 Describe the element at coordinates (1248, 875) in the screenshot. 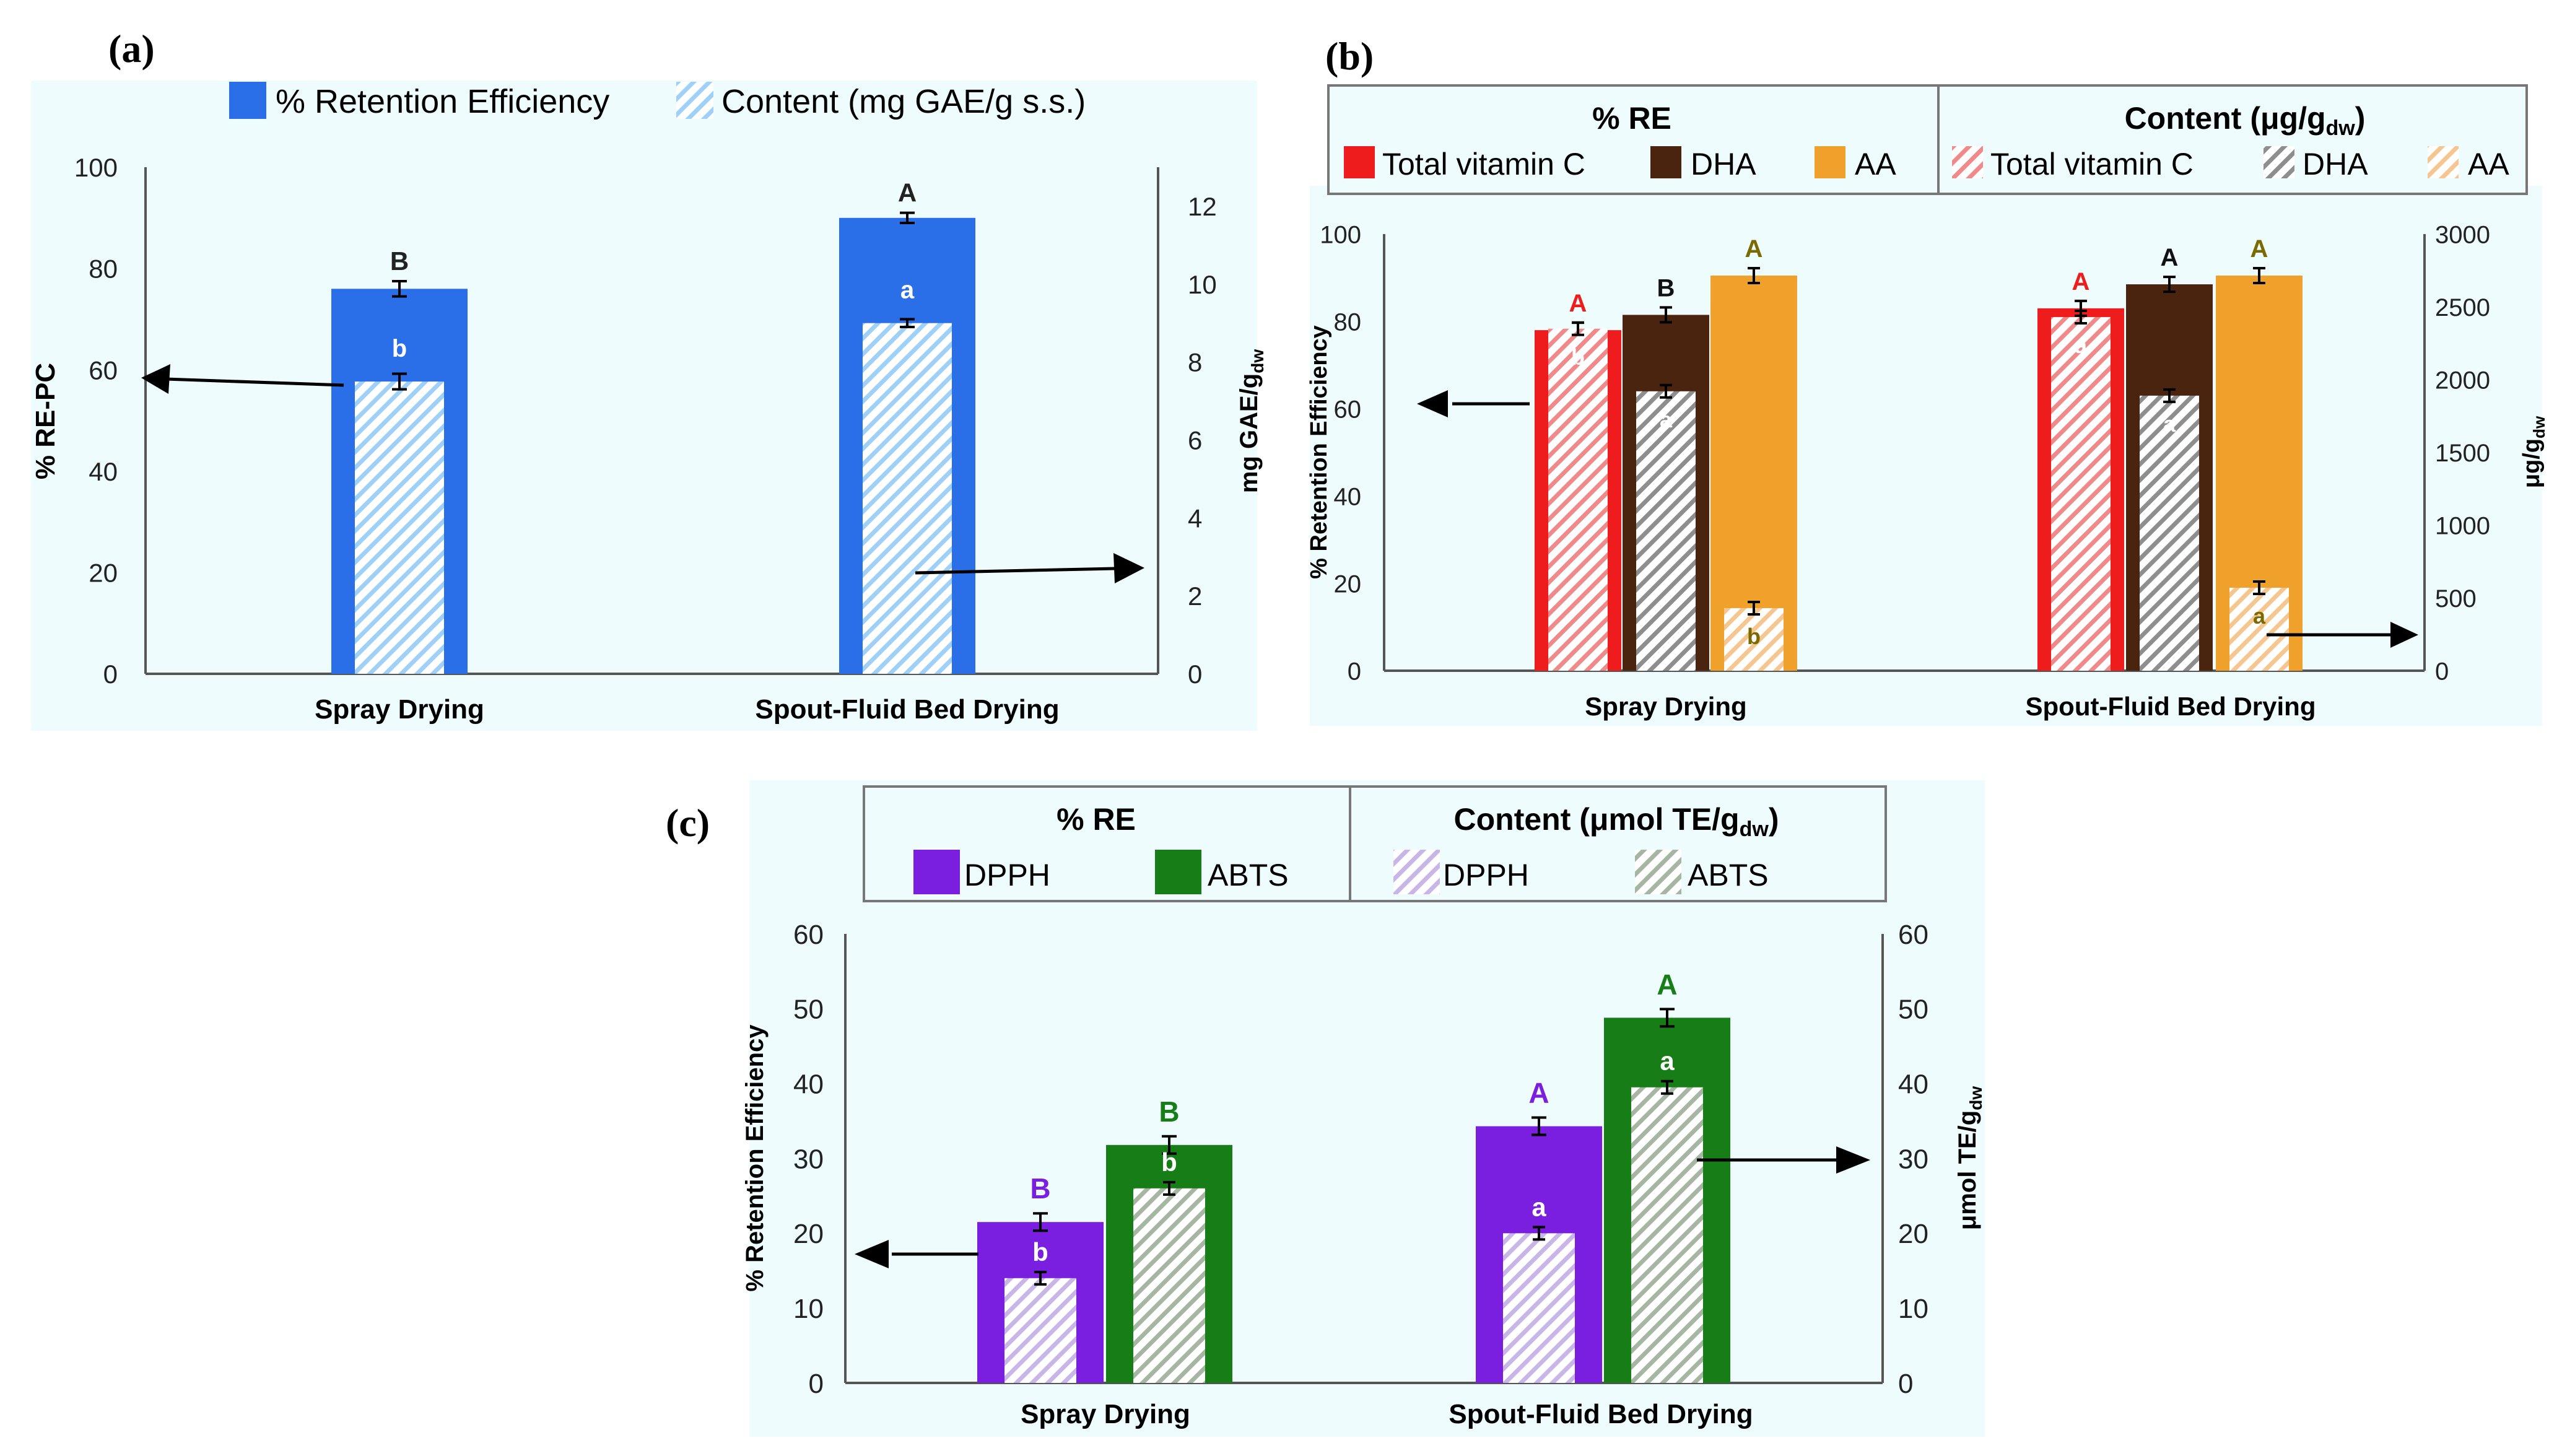

I see `legend-label-re-abts: ABTS` at that location.